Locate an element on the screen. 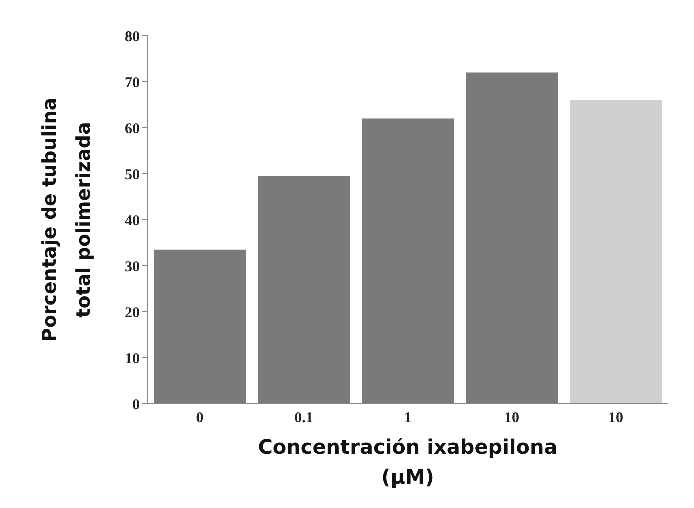 The height and width of the screenshot is (508, 694). y-tick-label: 50 is located at coordinates (132, 175).